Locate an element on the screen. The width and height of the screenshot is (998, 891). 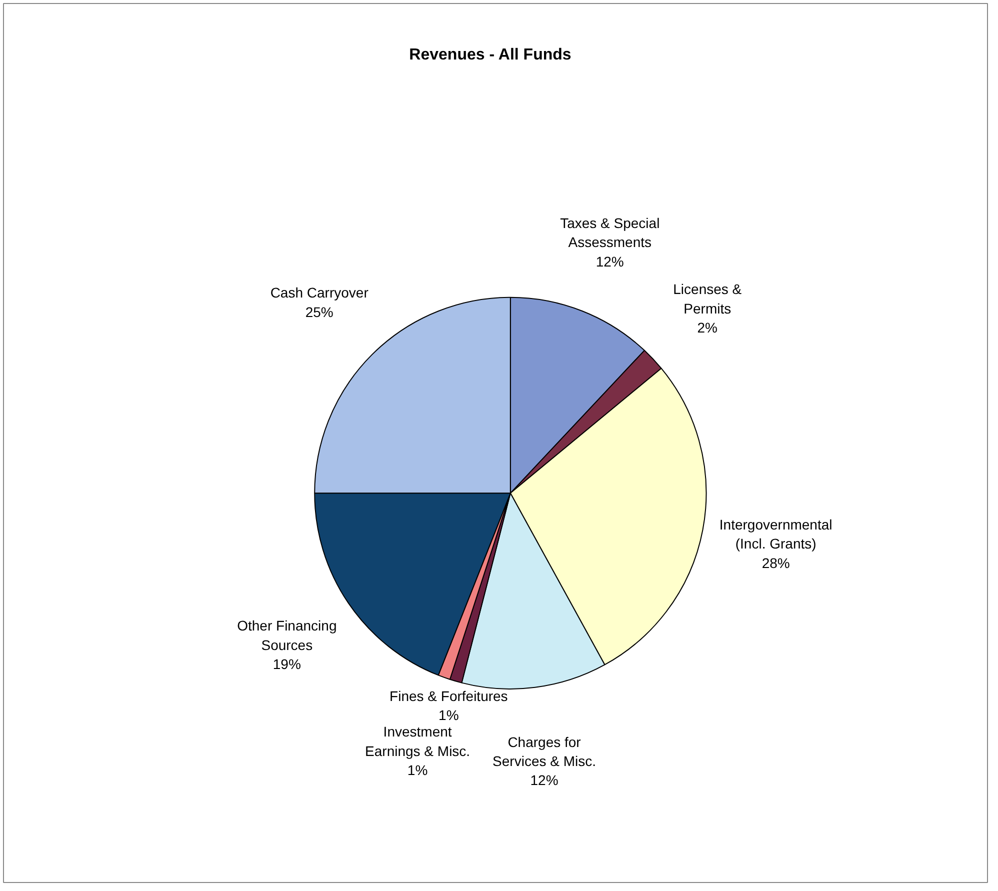
slice-label: Cash Carryover is located at coordinates (319, 292).